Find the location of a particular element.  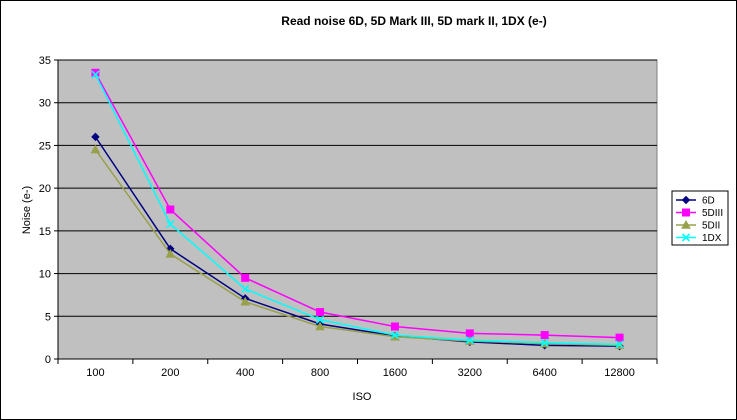

x-tick-label: 800 is located at coordinates (320, 373).